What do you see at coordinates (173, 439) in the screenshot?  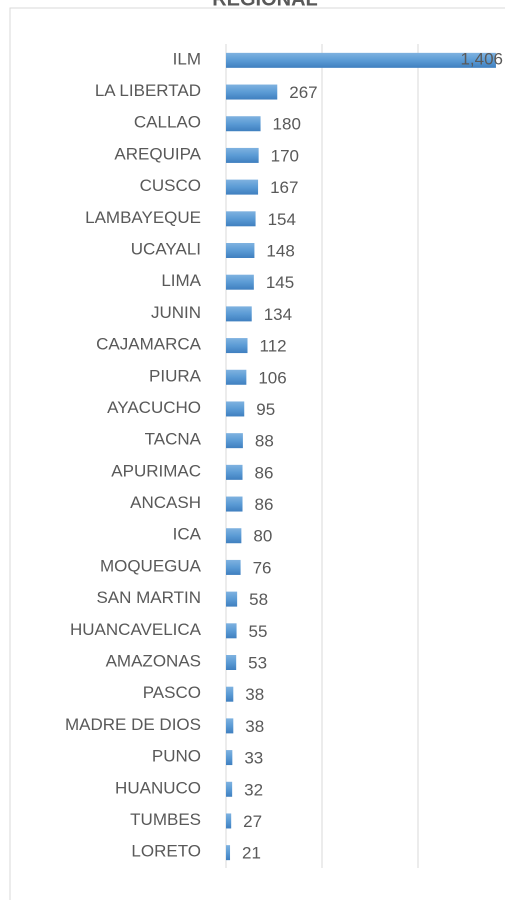 I see `y-tick-label: TACNA` at bounding box center [173, 439].